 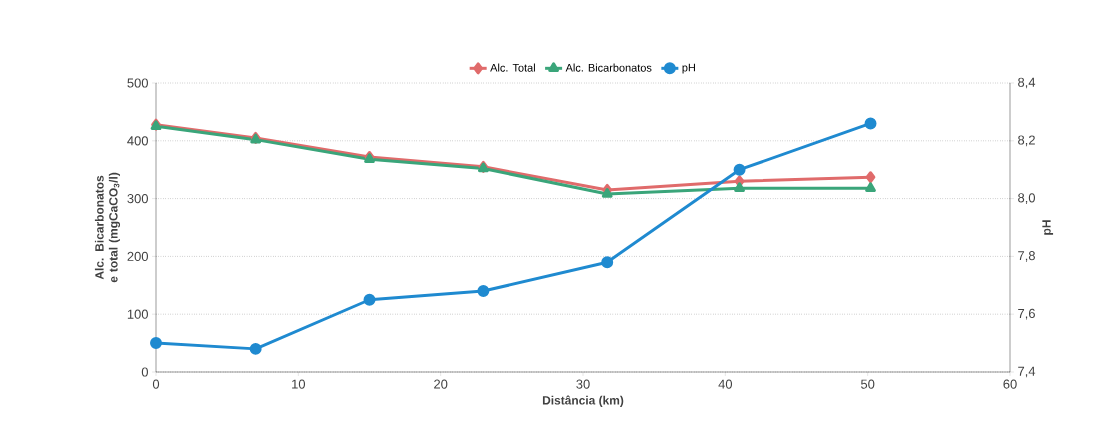 I want to click on y2-axis-title: pH, so click(x=1048, y=227).